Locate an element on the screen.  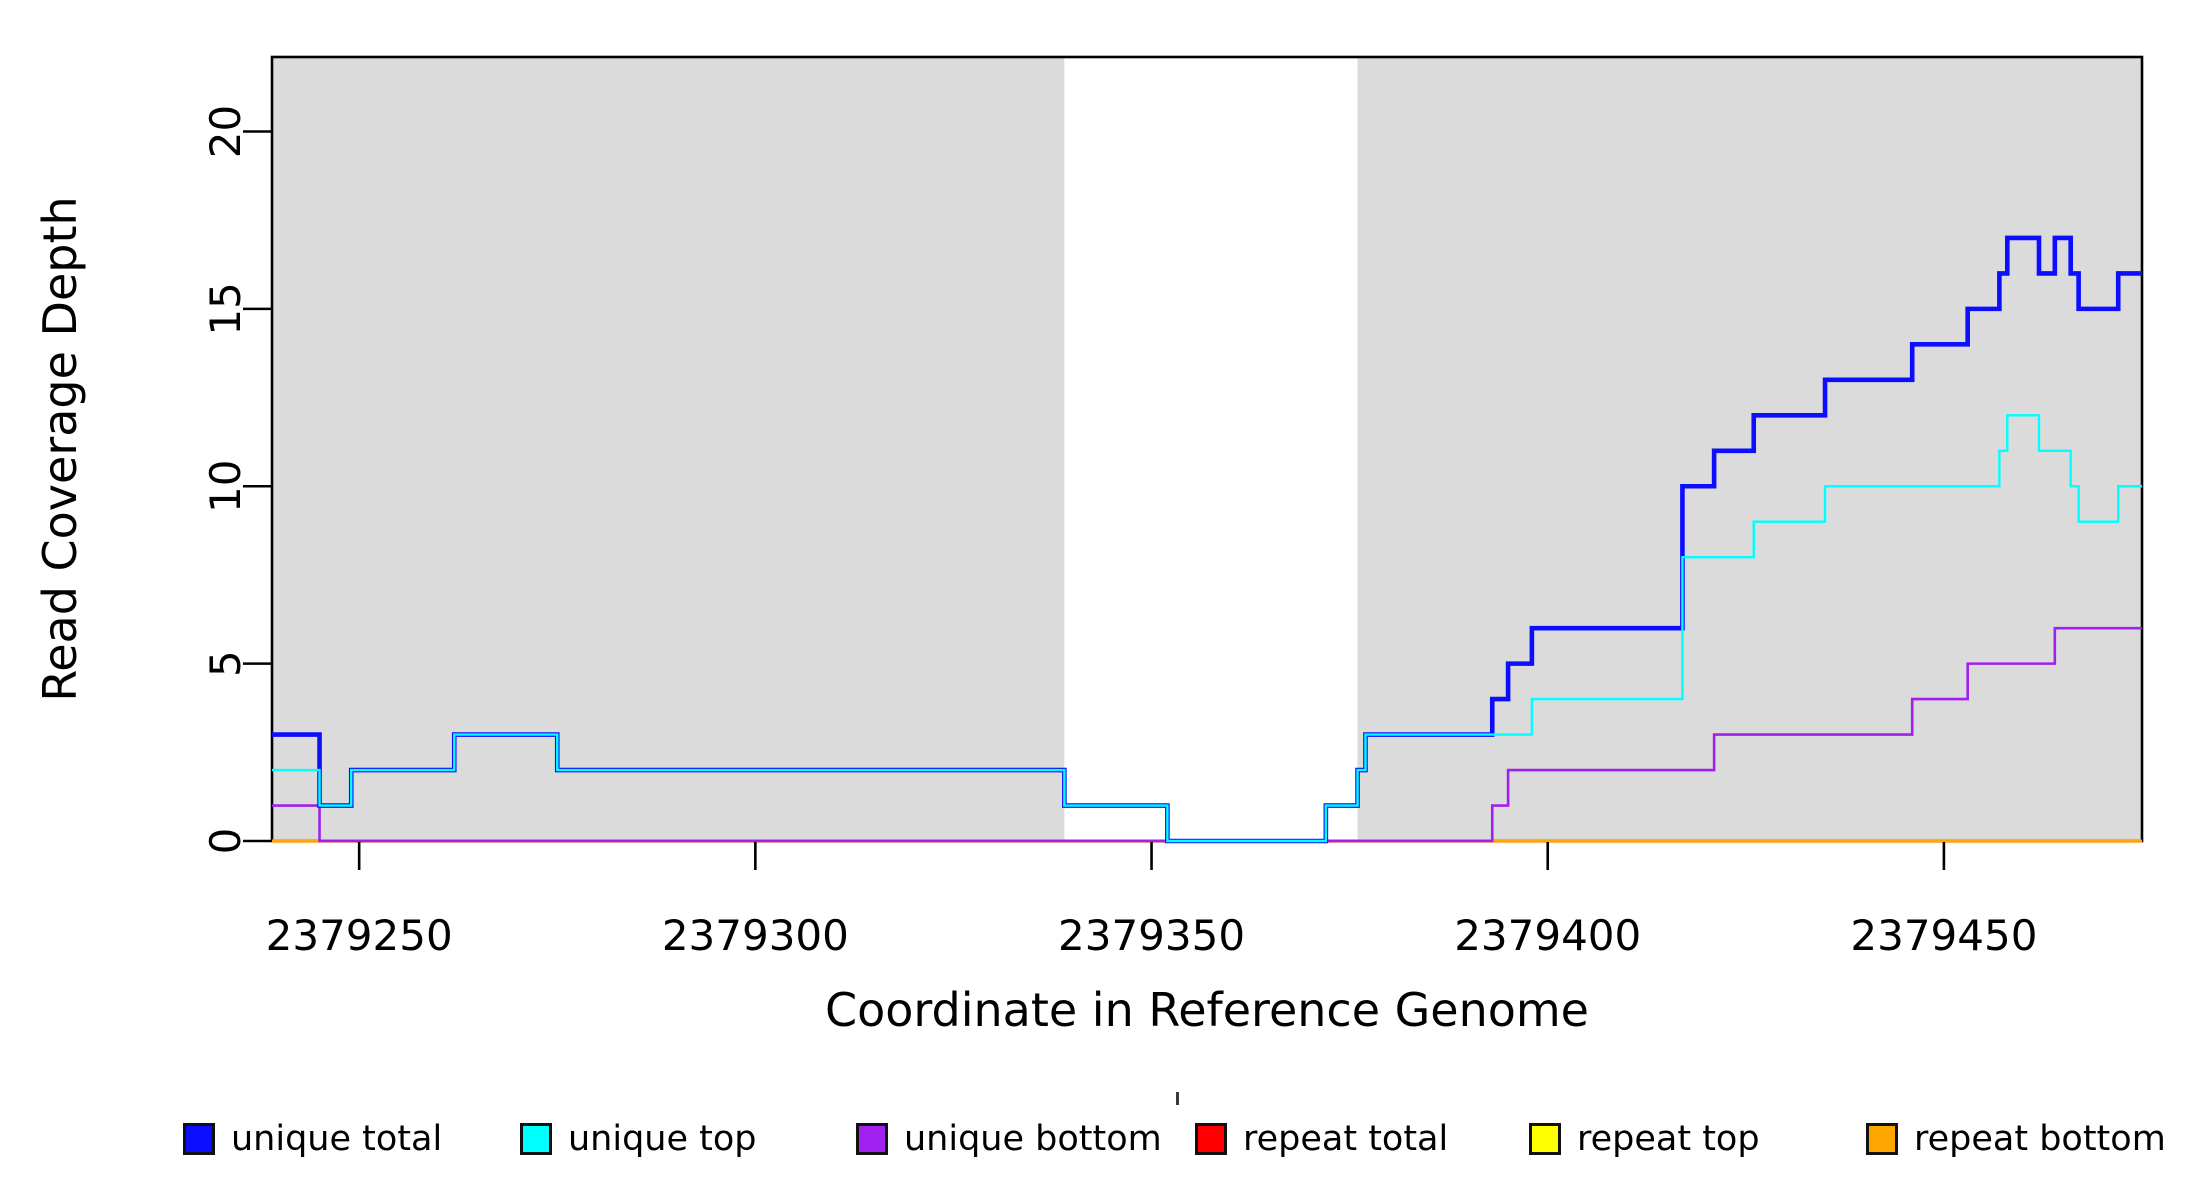
x-tick-label: 2379450 is located at coordinates (1943, 935).